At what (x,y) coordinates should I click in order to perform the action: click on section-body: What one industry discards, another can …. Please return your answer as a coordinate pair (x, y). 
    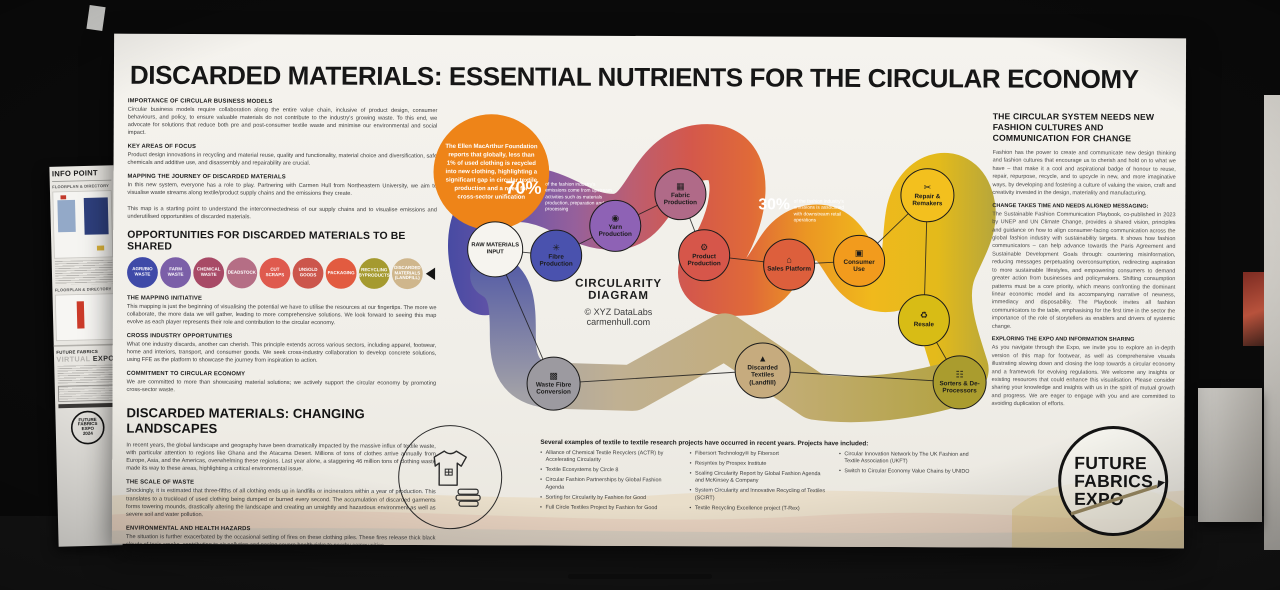
    Looking at the image, I should click on (281, 352).